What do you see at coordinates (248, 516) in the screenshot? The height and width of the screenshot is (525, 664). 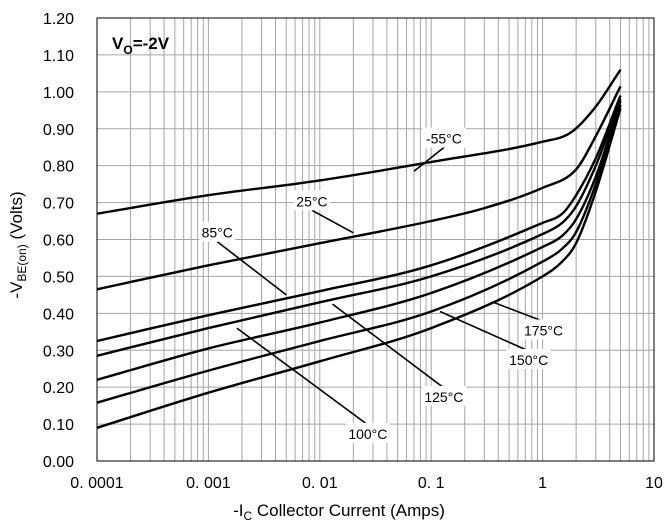 I see `xlabel-sub: C` at bounding box center [248, 516].